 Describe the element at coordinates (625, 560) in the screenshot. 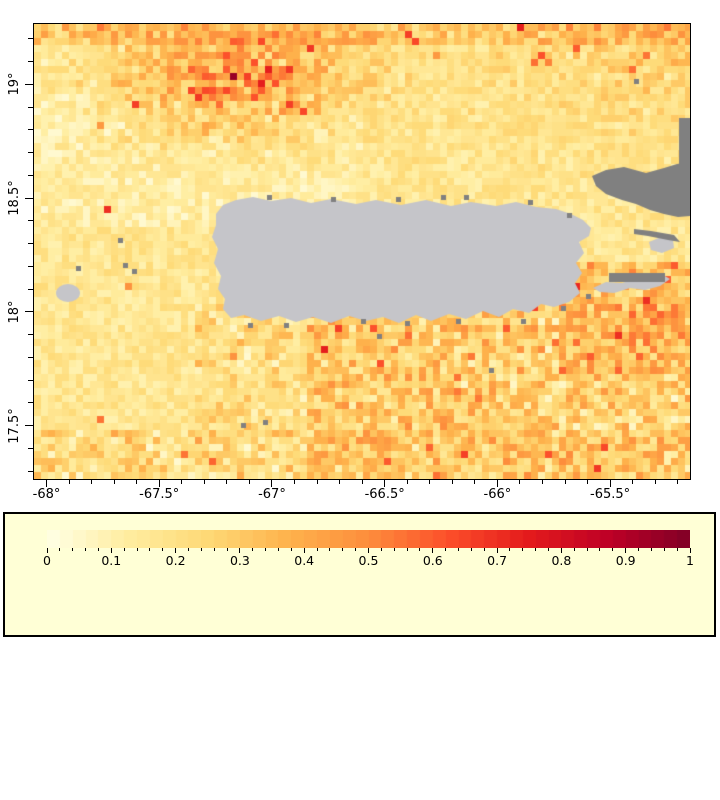

I see `colorbar-tick-label: 0.9` at that location.